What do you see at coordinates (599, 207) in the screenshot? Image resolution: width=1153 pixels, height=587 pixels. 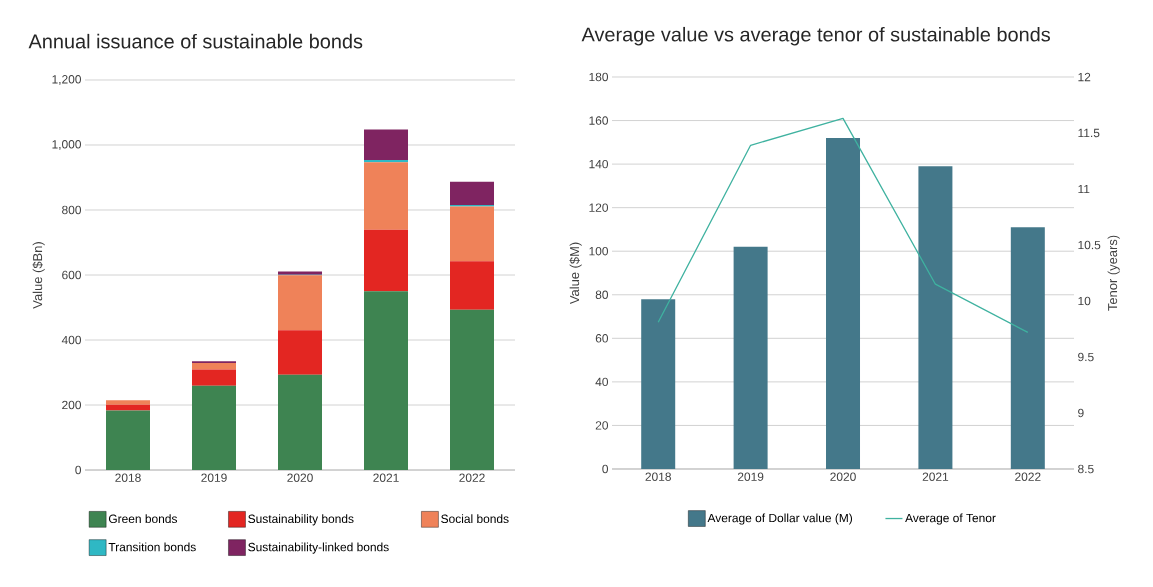 I see `y-tick-label: 120` at bounding box center [599, 207].